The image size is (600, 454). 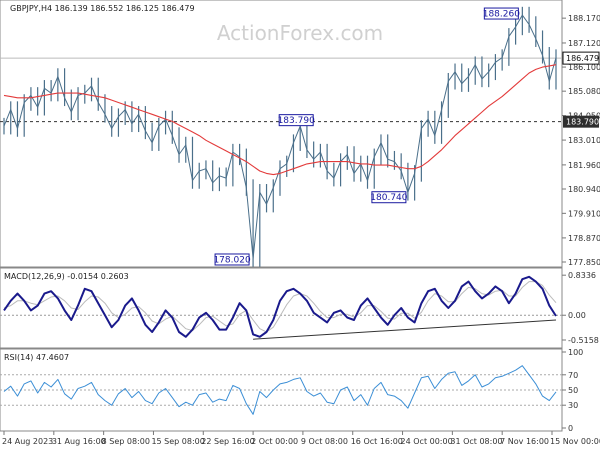 I want to click on price-callout-label: 188.260, so click(x=501, y=15).